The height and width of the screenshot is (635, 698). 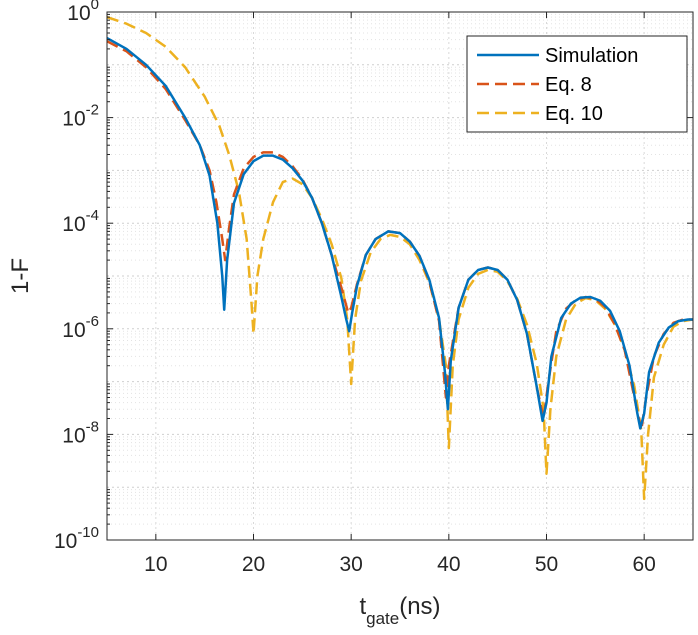 I want to click on x-axis-label: tgate(ns), so click(x=399, y=610).